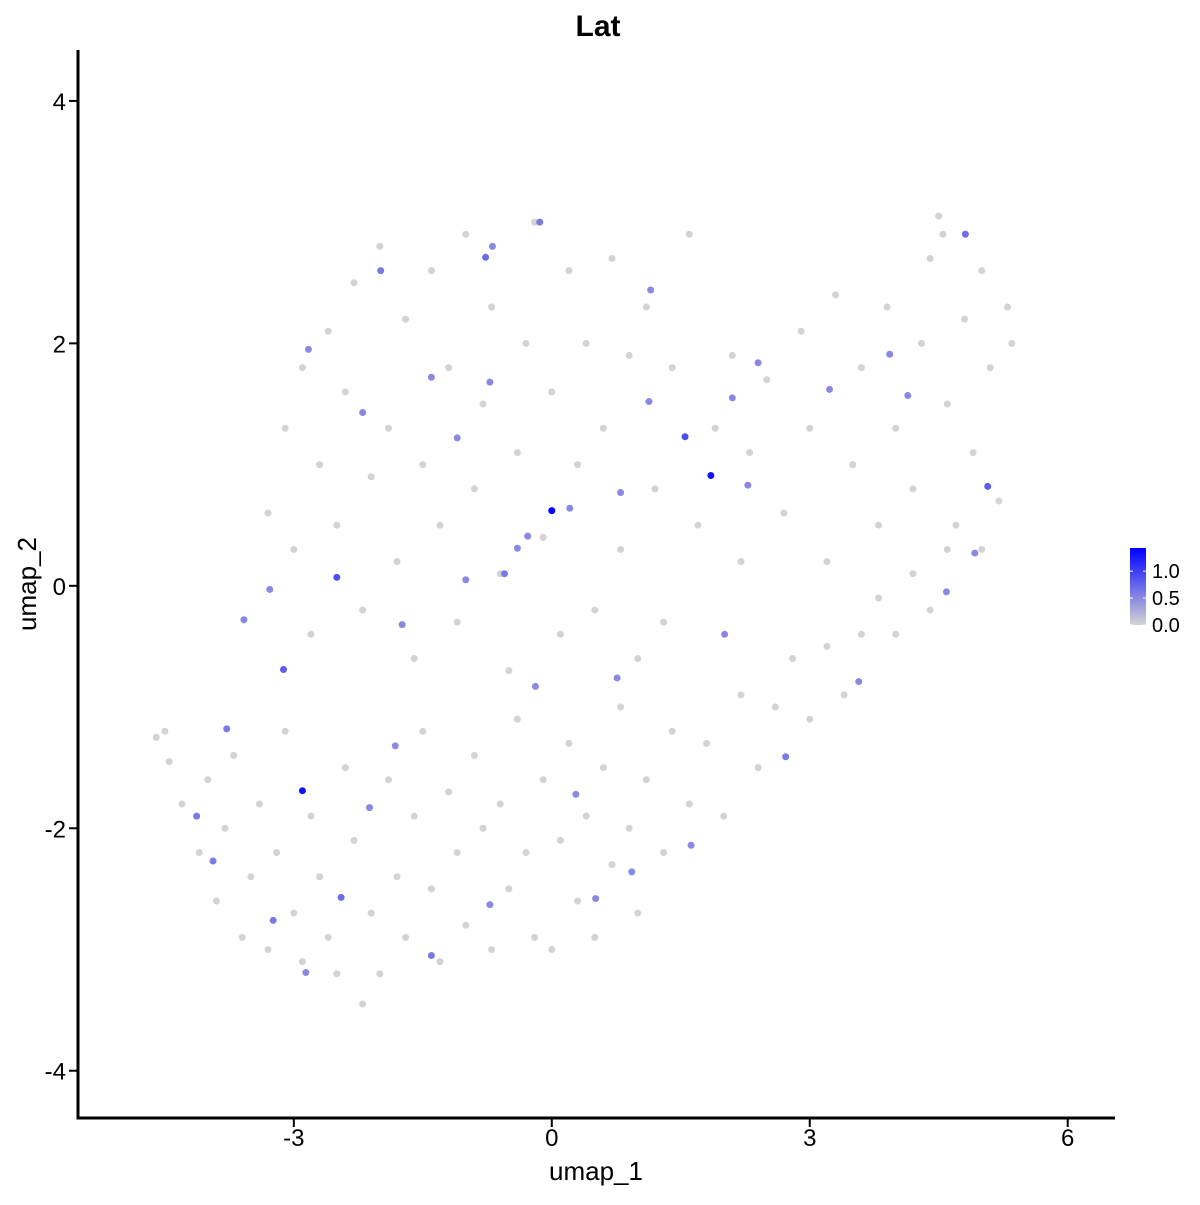 This screenshot has height=1205, width=1200. I want to click on chart-title: Lat, so click(598, 26).